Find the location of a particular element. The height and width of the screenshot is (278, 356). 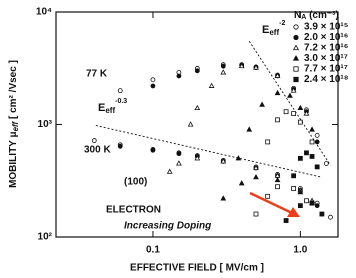

annotation-orientation: (100) is located at coordinates (135, 182).